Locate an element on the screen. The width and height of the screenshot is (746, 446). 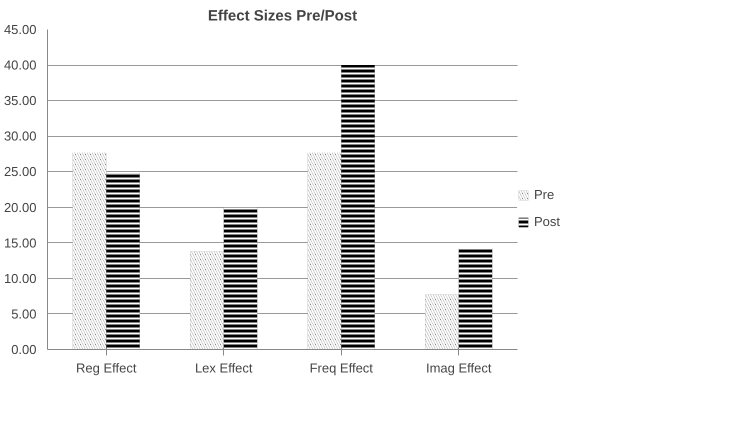
x-tick-label: Lex Effect is located at coordinates (223, 368).